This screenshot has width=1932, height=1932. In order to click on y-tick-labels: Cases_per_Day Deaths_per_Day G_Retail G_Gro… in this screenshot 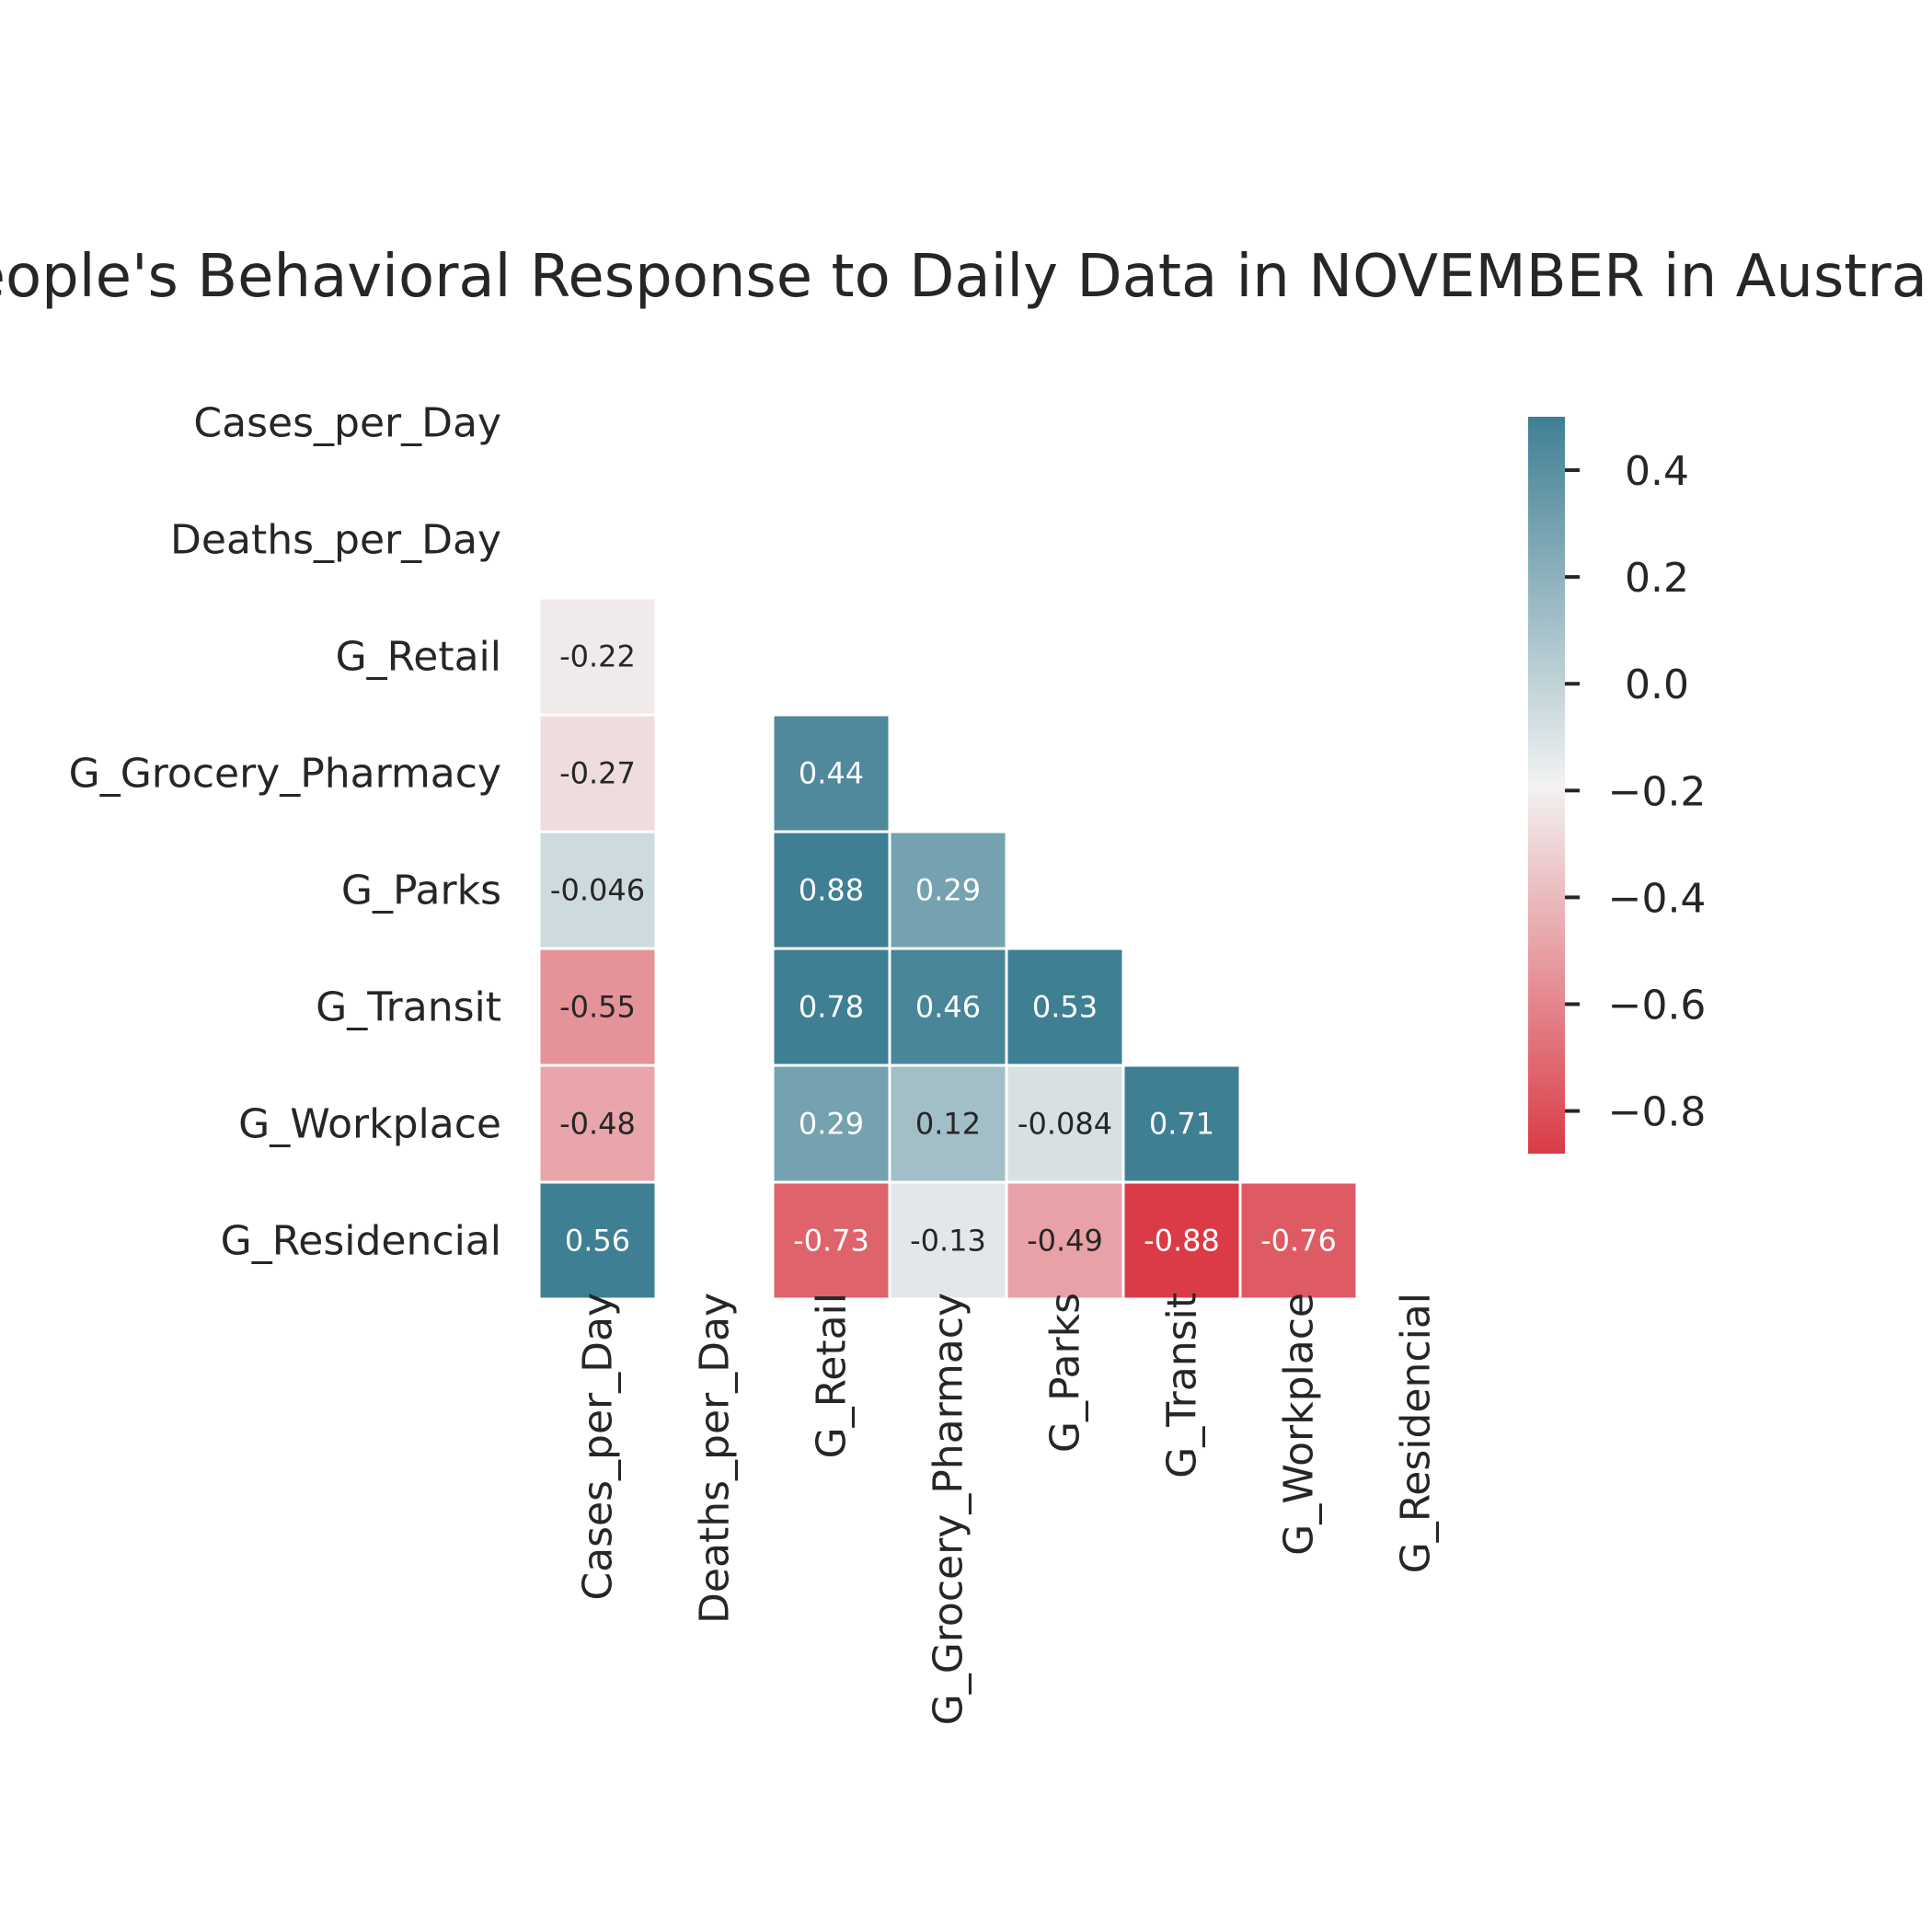, I will do `click(285, 832)`.